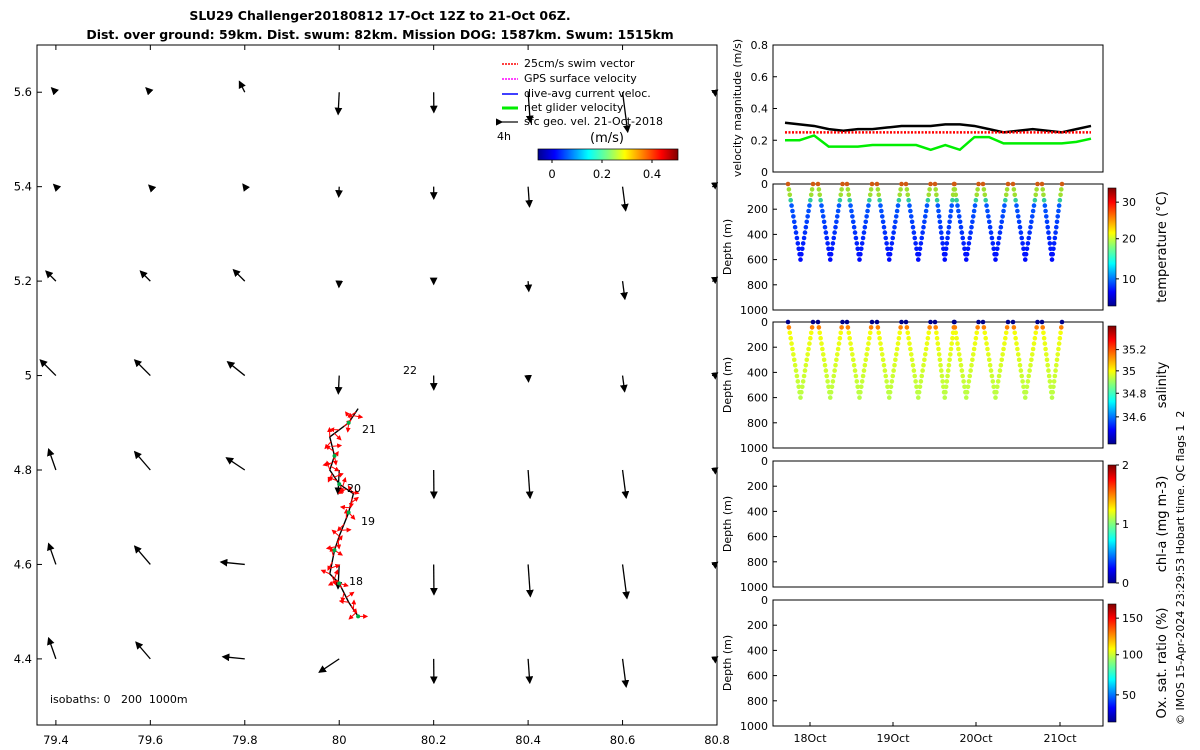 The height and width of the screenshot is (750, 1200). What do you see at coordinates (339, 583) in the screenshot?
I see `surfacing-point` at bounding box center [339, 583].